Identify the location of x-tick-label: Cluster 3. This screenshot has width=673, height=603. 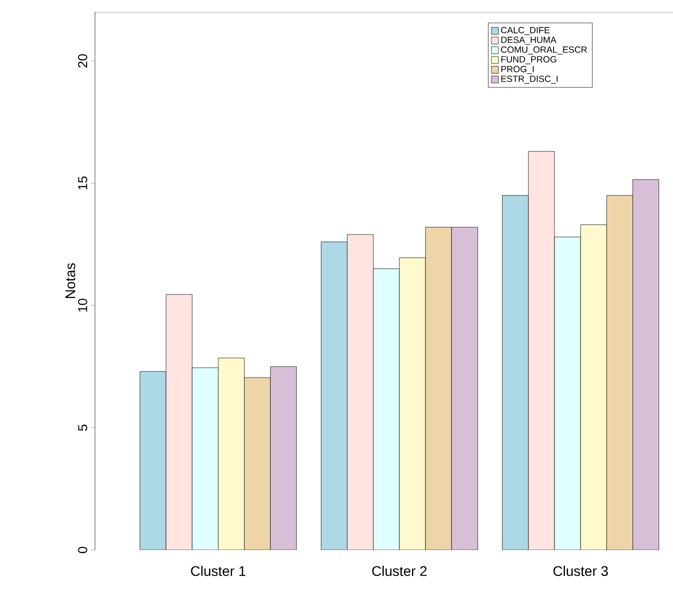
(580, 571).